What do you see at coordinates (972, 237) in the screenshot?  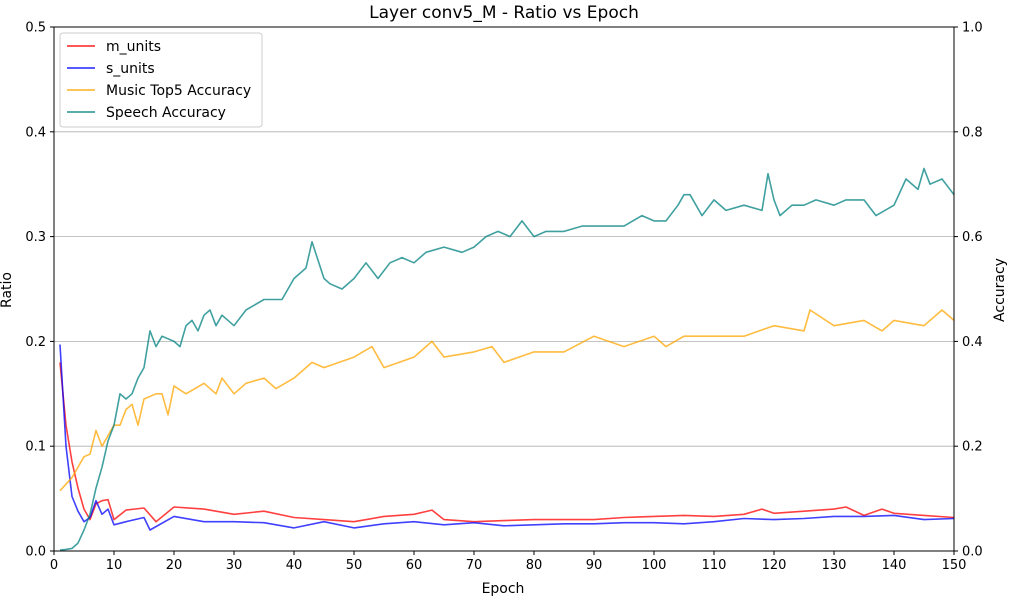 I see `right-y-tick-label: 0.6` at bounding box center [972, 237].